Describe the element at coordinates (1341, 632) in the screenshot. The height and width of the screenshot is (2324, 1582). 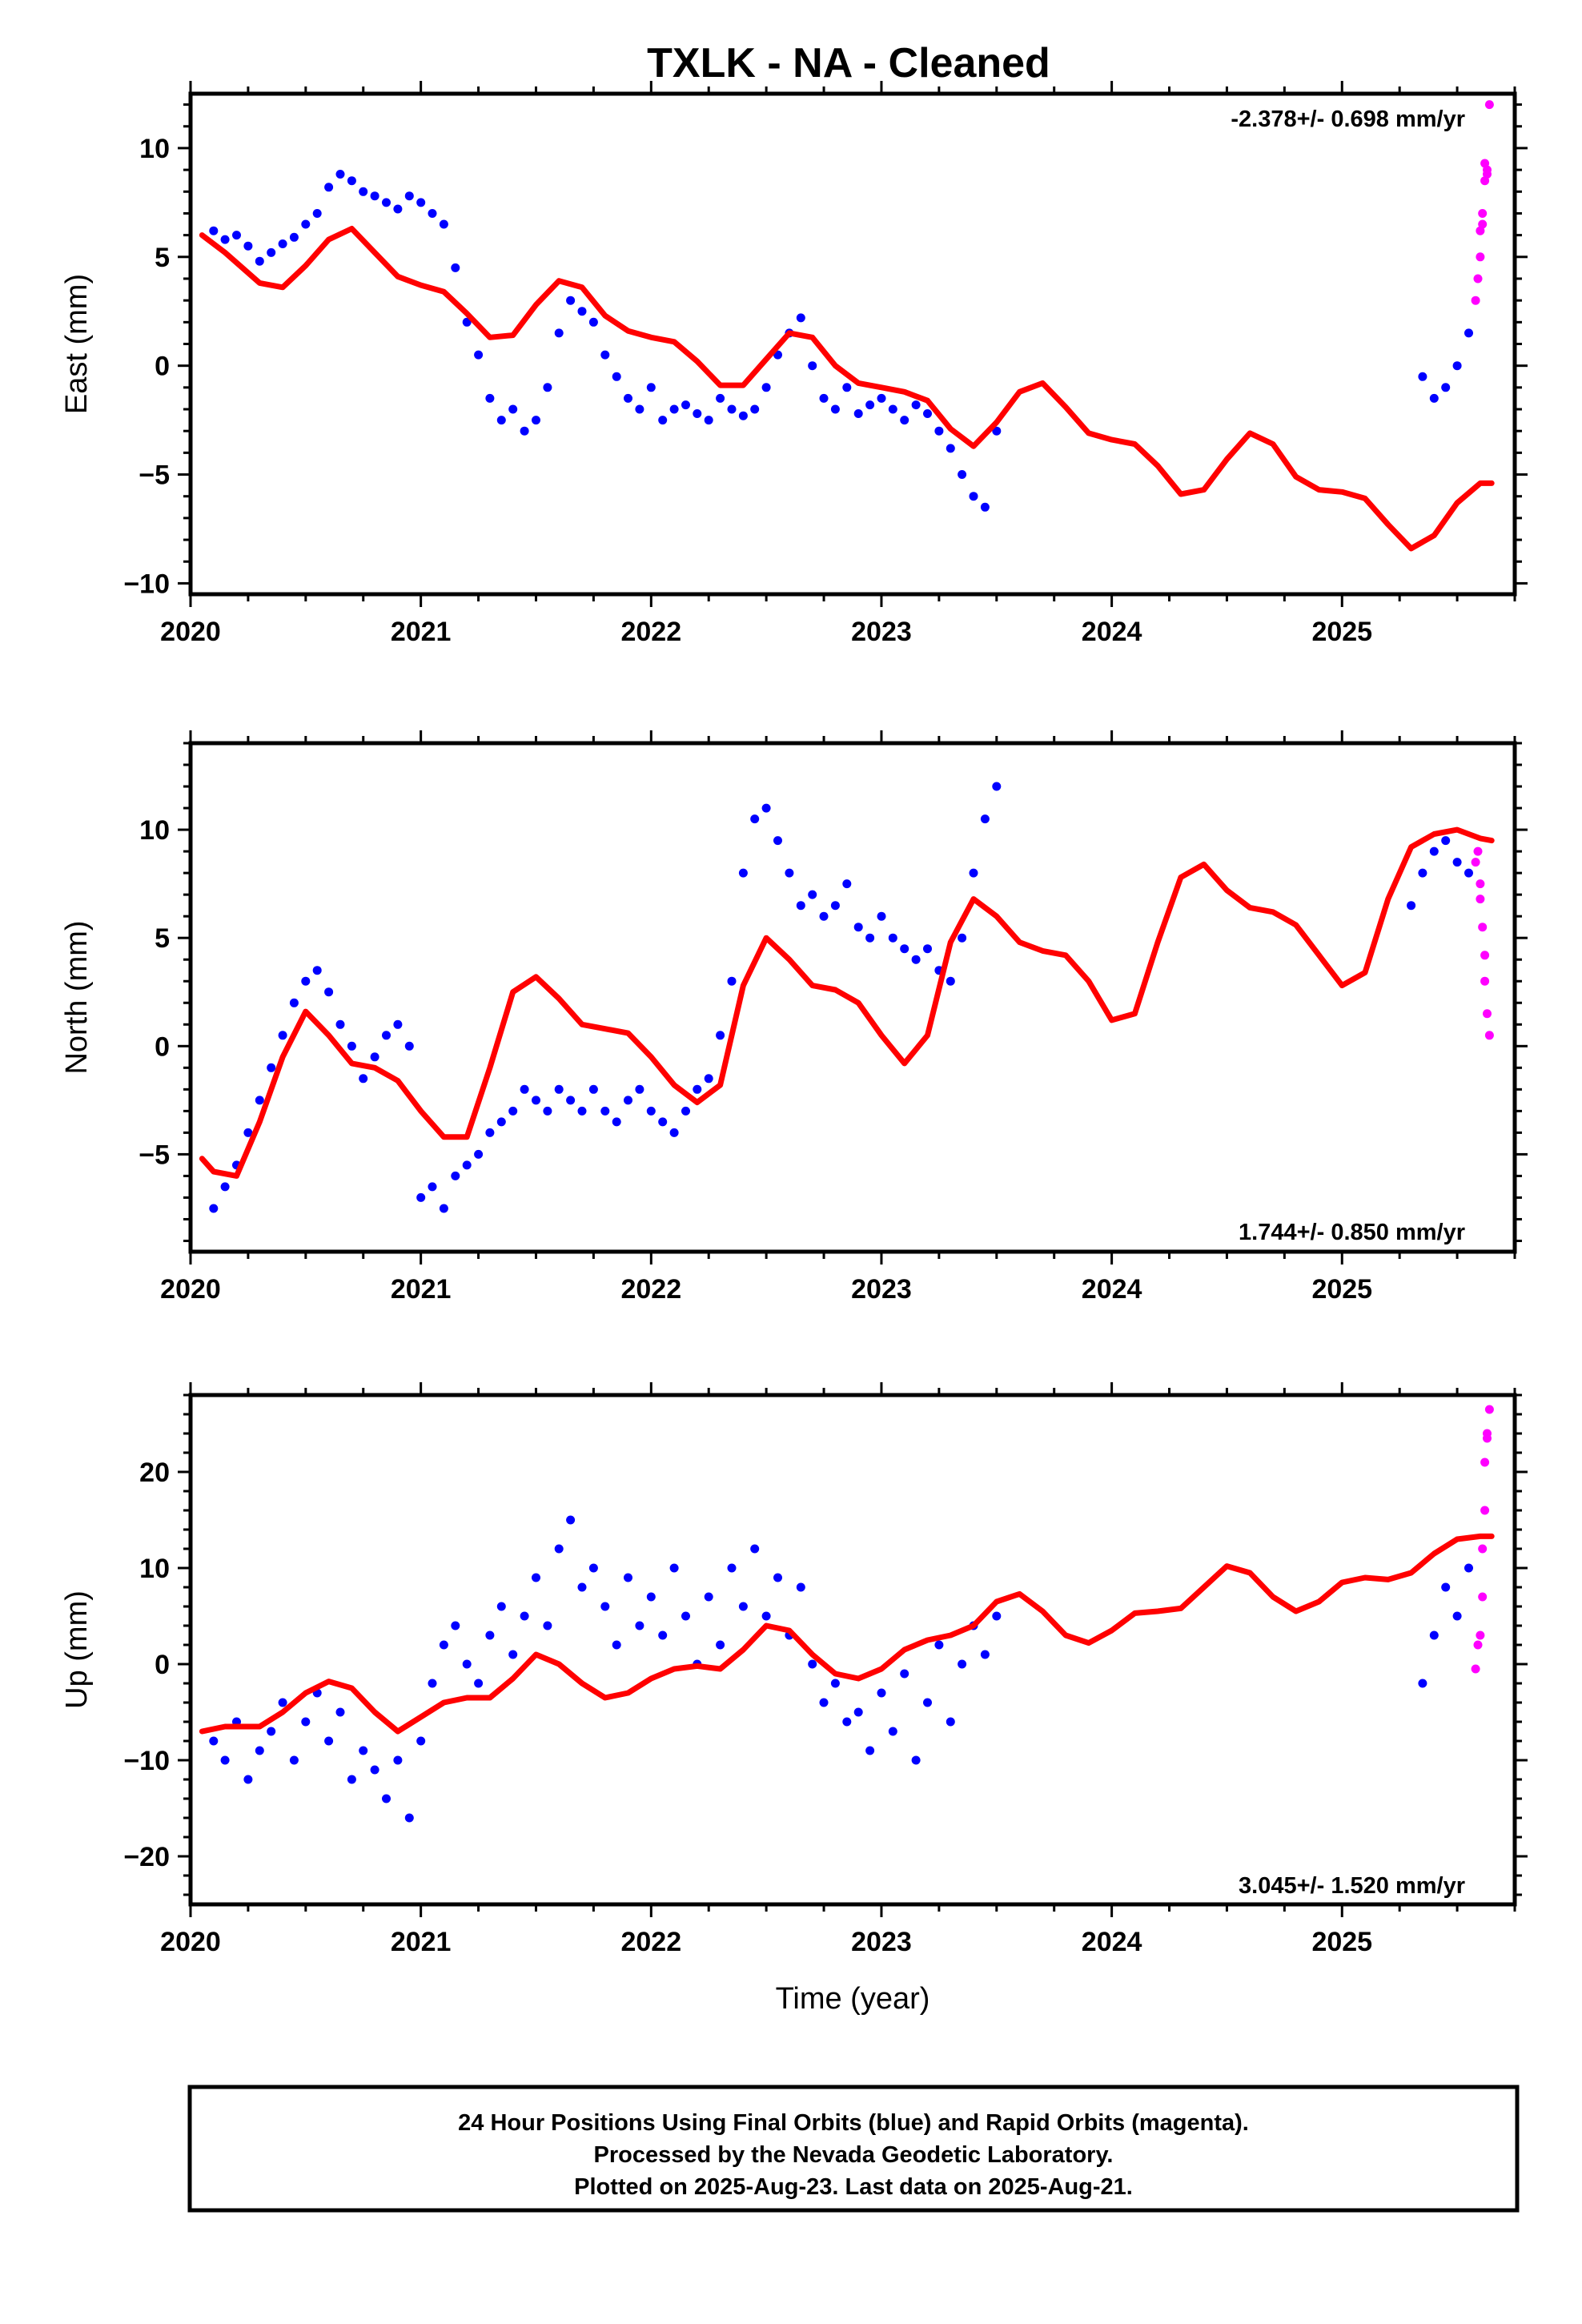
I see `x-tick-label: 2025` at that location.